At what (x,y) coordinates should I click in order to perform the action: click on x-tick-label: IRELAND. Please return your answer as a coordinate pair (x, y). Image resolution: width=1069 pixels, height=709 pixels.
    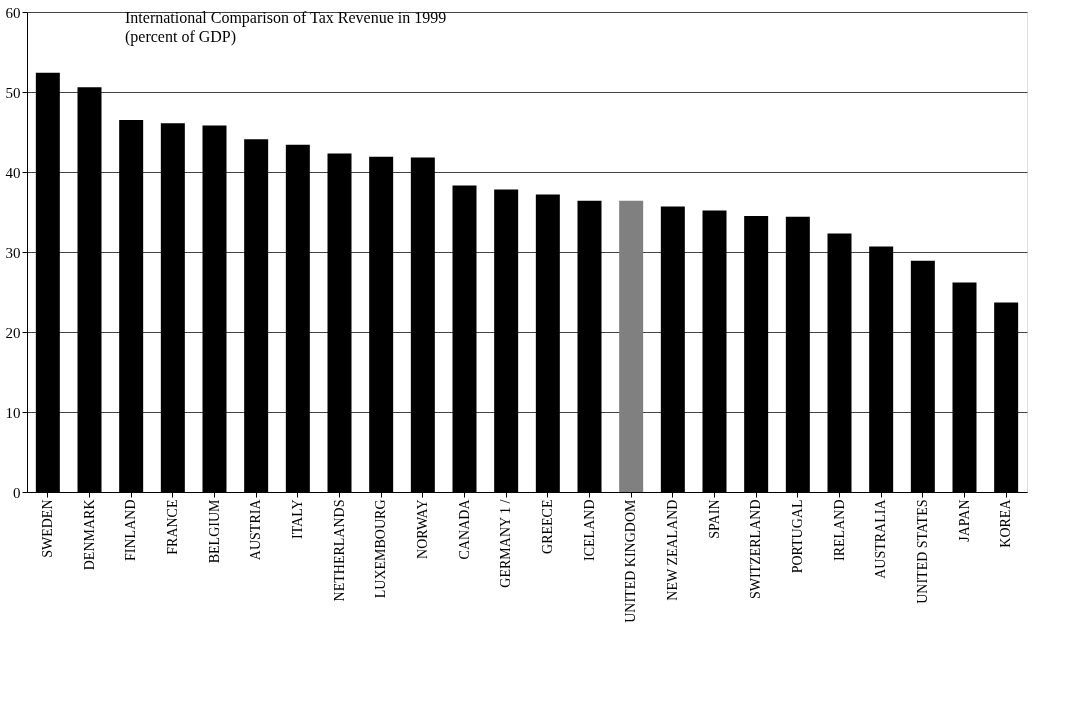
    Looking at the image, I should click on (839, 530).